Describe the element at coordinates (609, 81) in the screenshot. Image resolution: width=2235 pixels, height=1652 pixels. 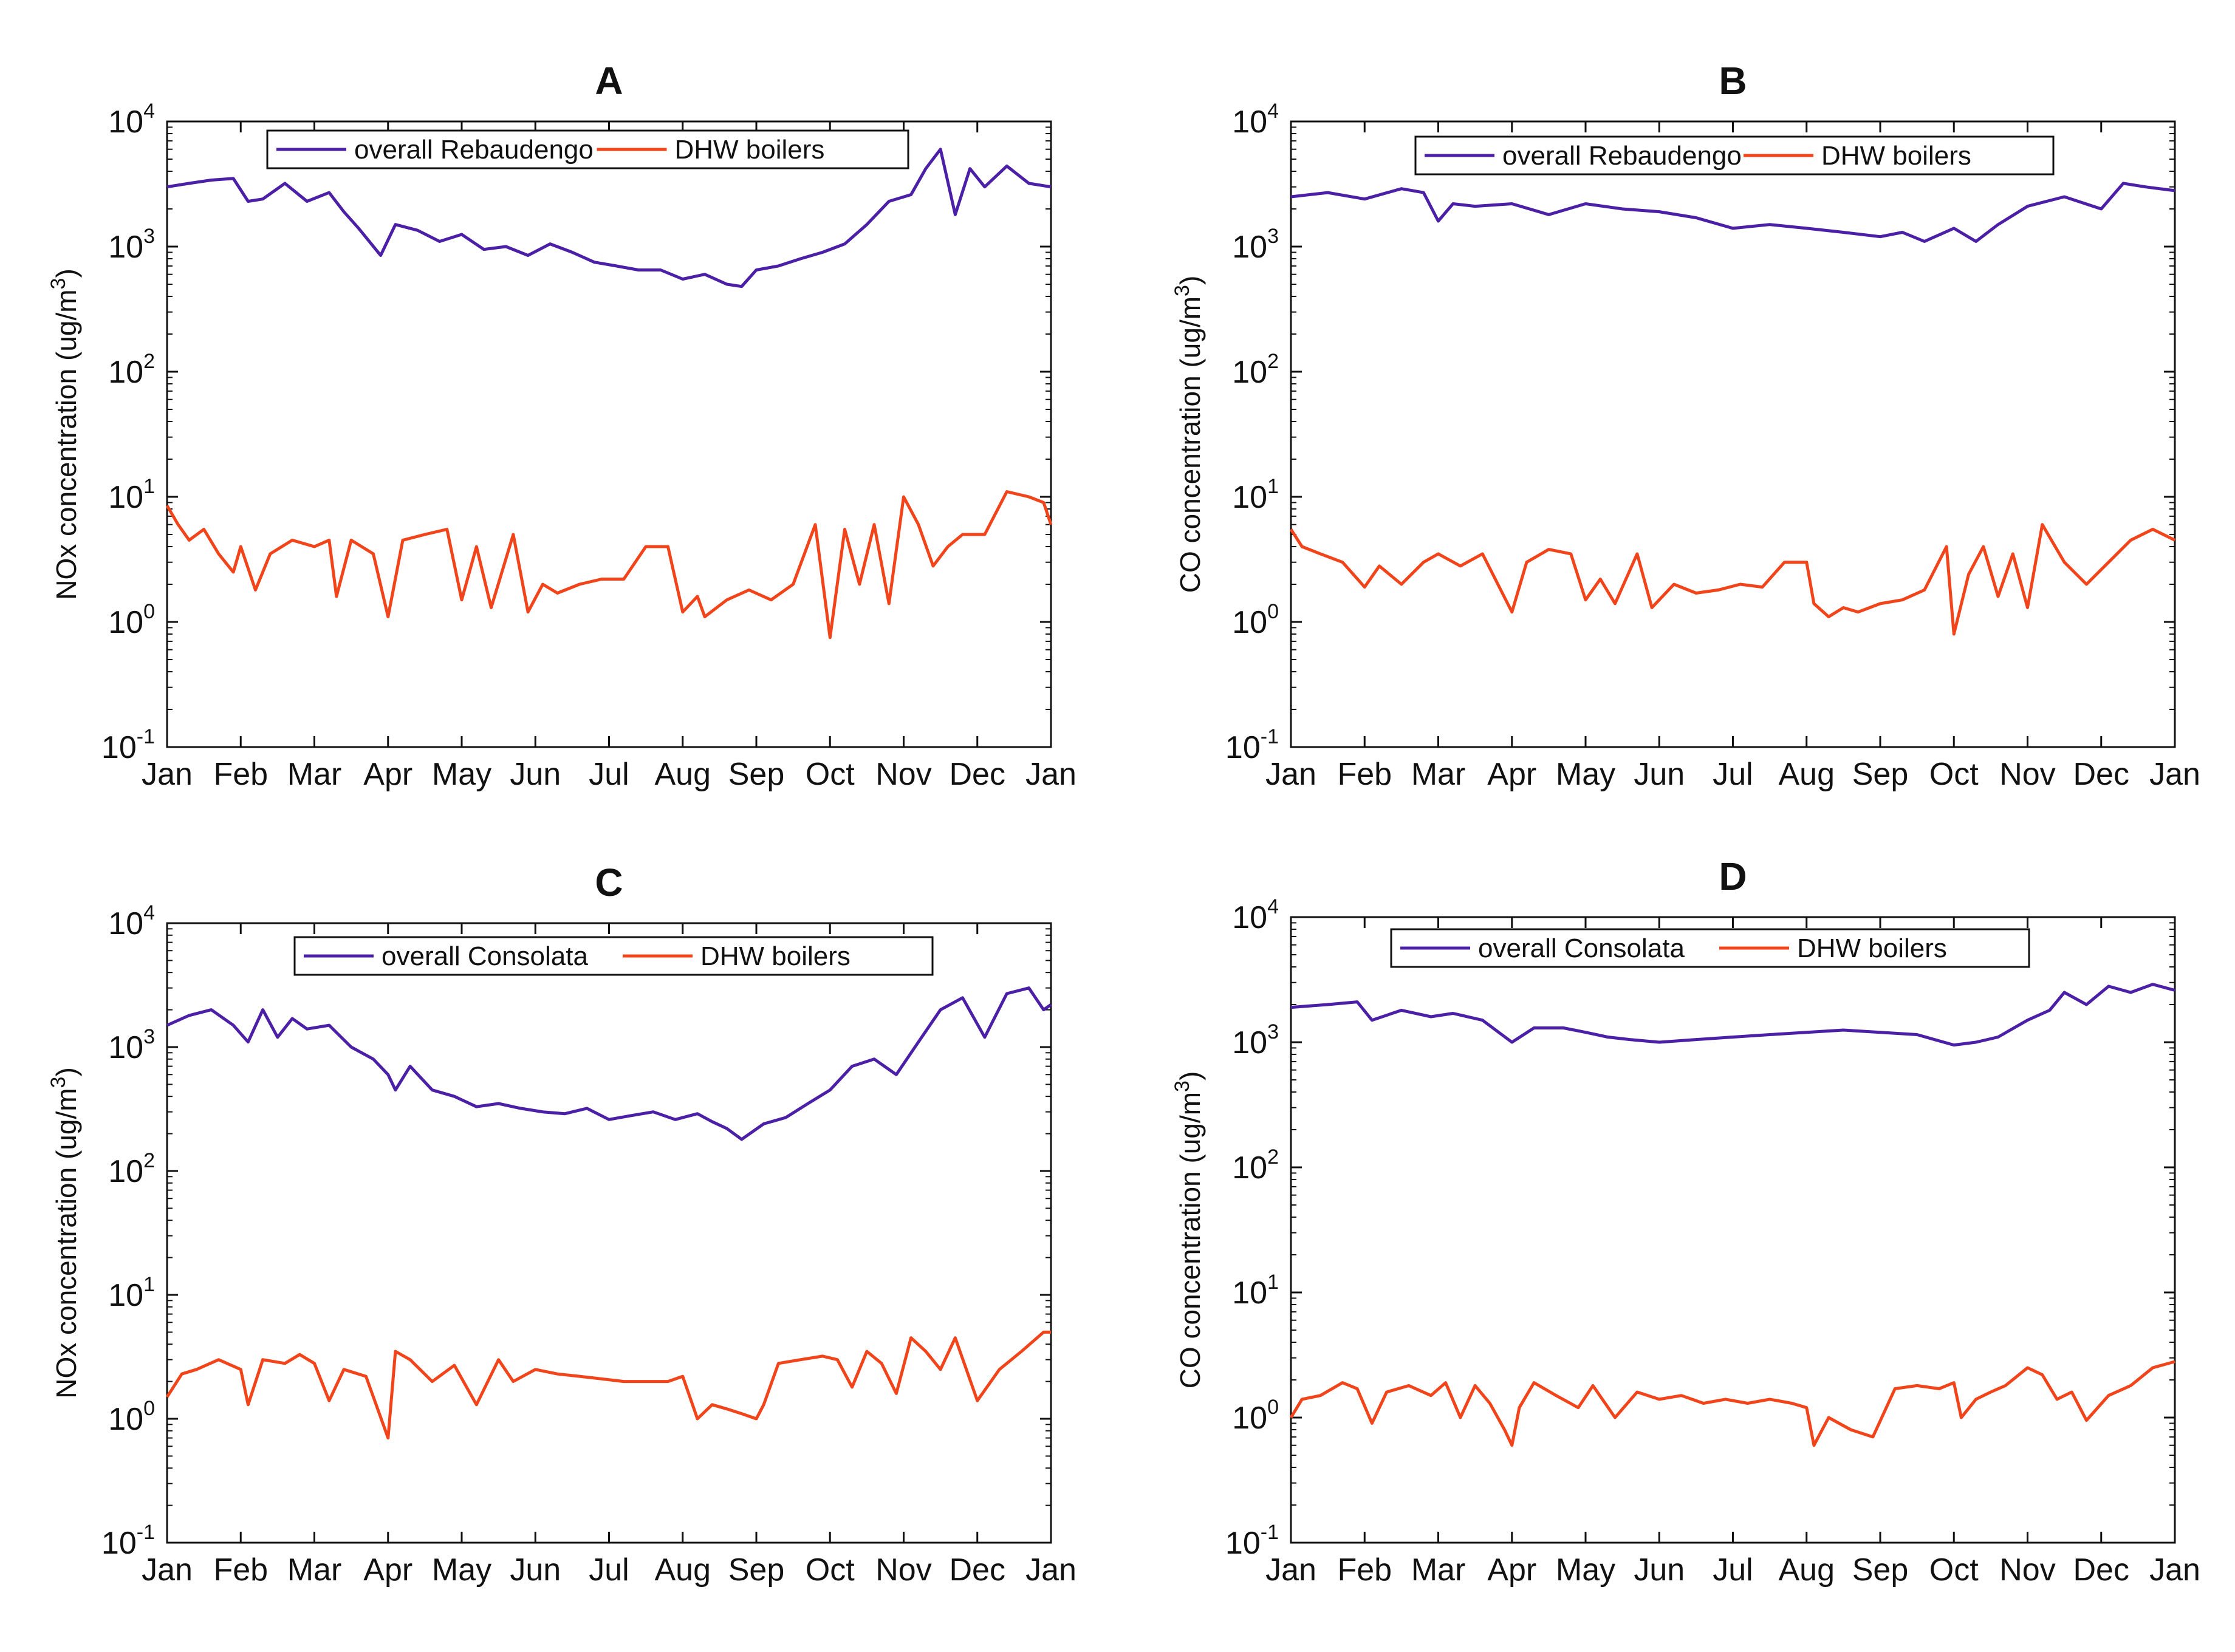
I see `panel-title: A` at that location.